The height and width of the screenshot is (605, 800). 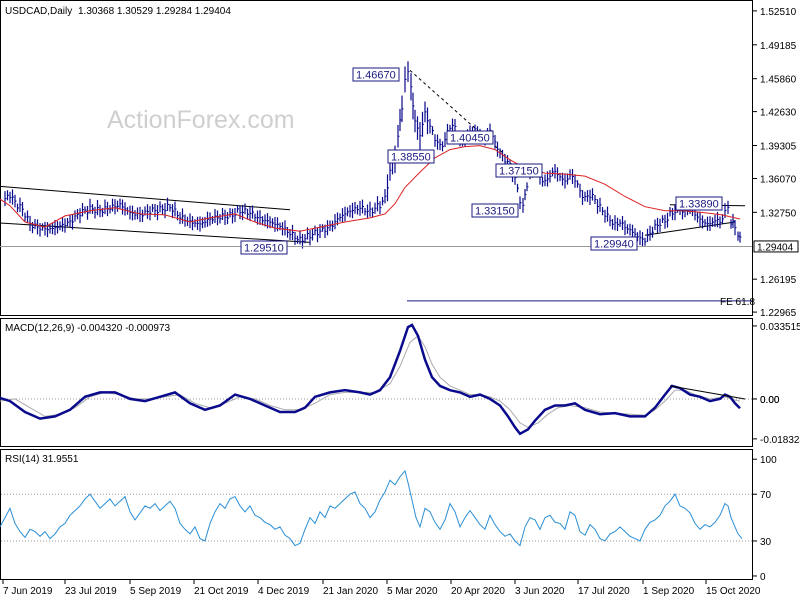 I want to click on price-tick-label: 1.26195, so click(x=778, y=280).